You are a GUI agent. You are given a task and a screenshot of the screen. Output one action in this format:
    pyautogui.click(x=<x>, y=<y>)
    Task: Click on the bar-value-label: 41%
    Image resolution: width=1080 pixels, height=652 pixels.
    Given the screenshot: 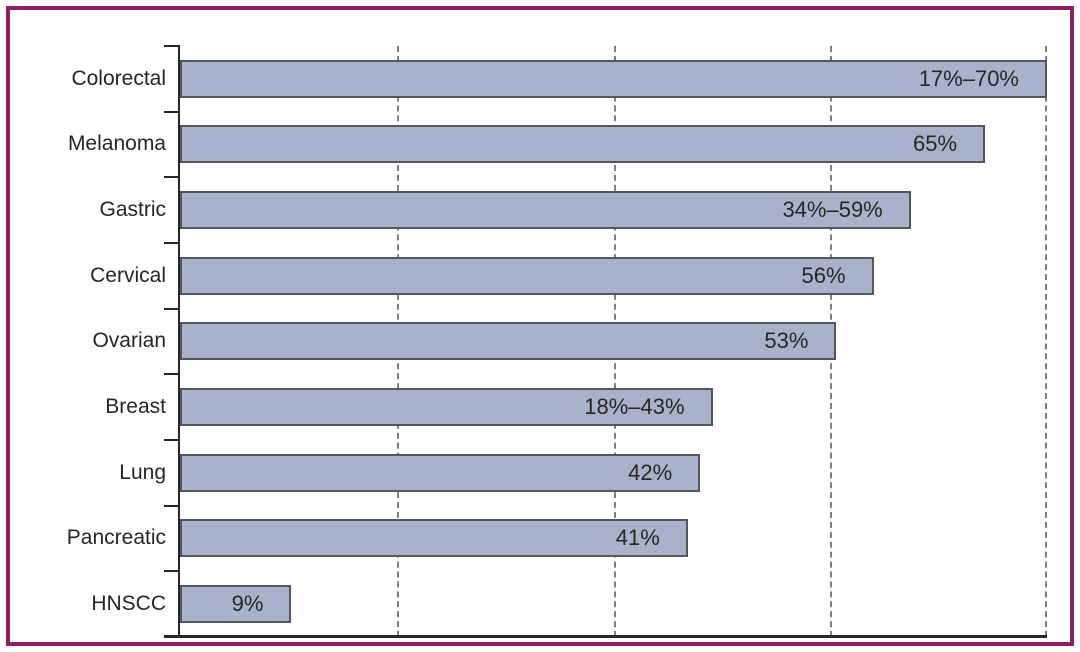 What is the action you would take?
    pyautogui.click(x=637, y=538)
    